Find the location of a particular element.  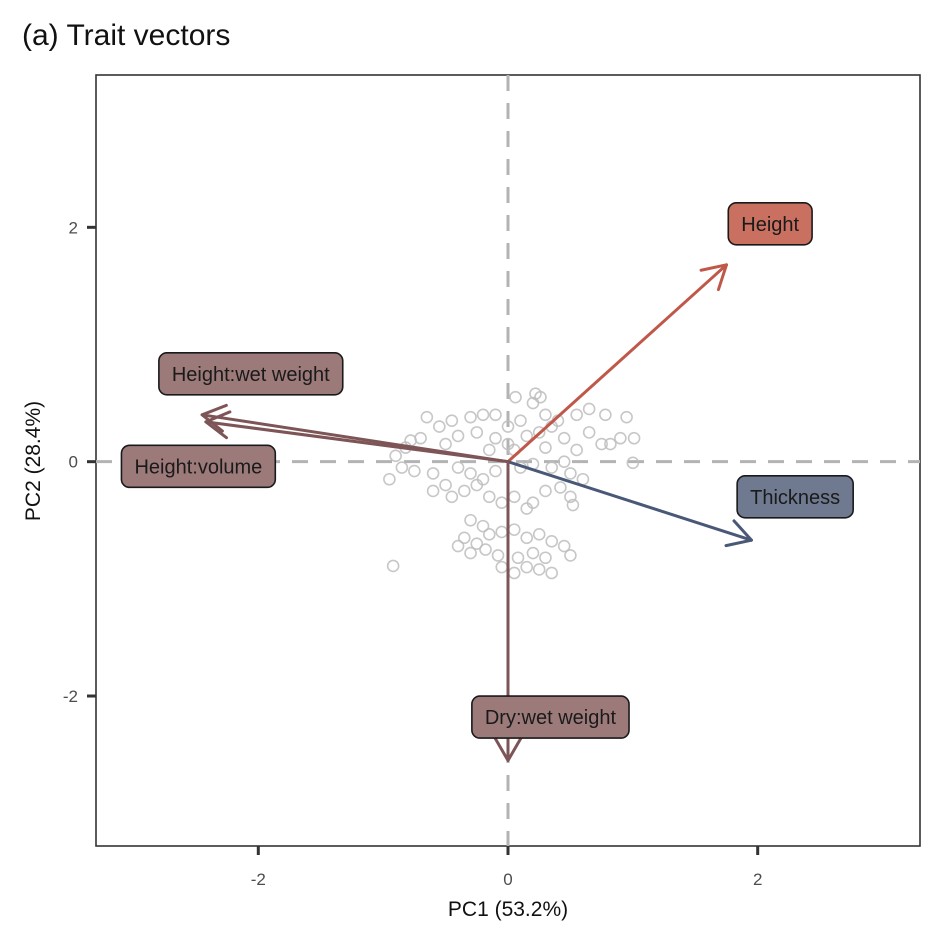

x-tick-label: -2 is located at coordinates (258, 879).